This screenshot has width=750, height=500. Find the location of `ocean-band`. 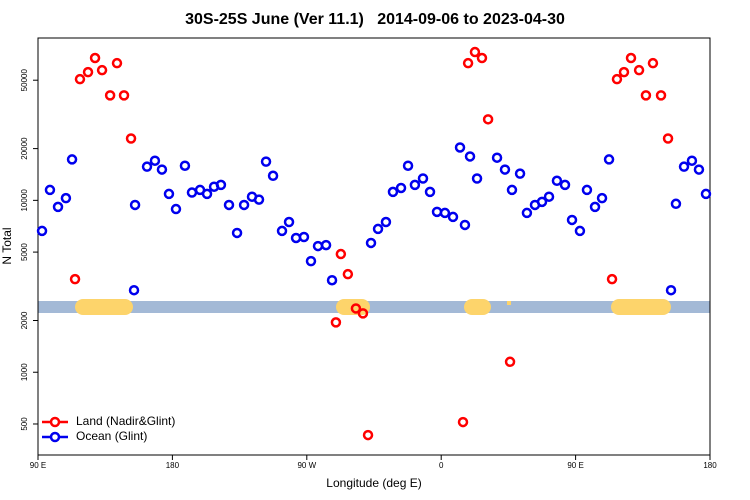

ocean-band is located at coordinates (374, 307).